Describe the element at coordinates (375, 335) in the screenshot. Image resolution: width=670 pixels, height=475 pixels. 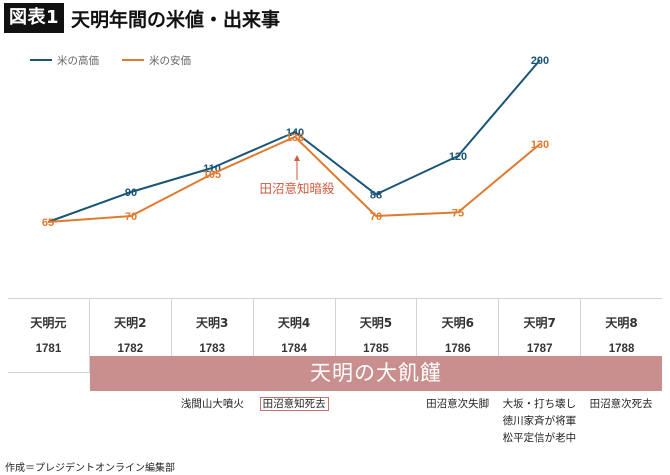
I see `timeline-cell: 天明5 1785` at that location.